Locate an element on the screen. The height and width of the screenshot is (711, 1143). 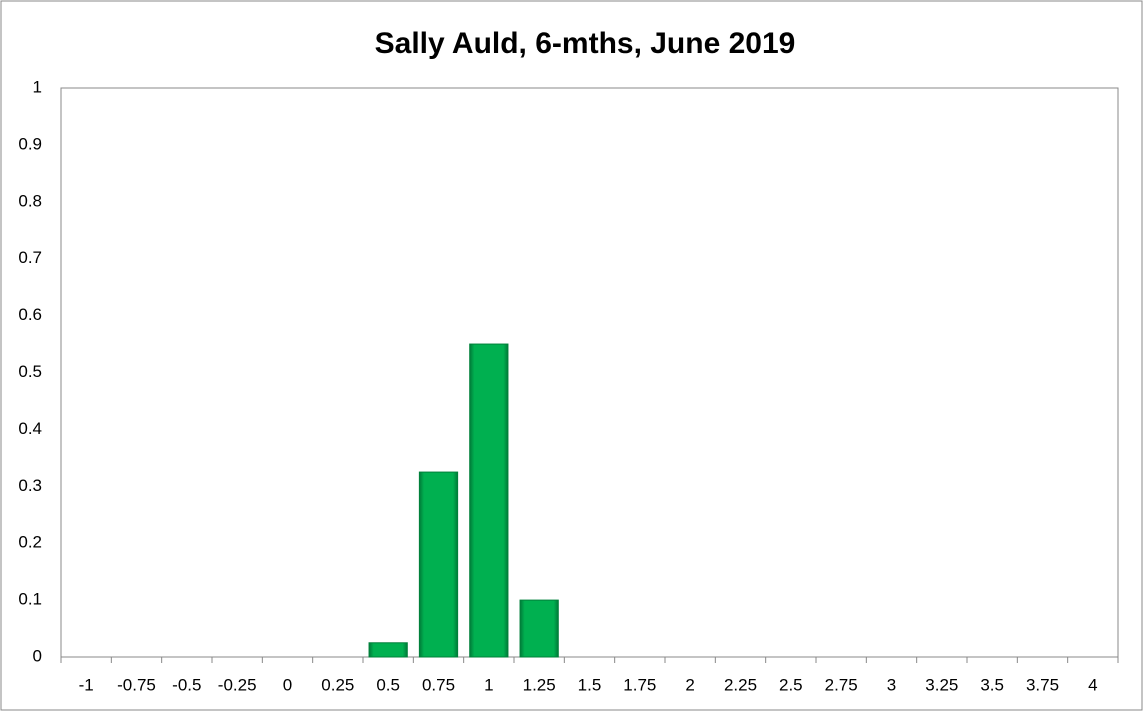
x-tick-label: 0.5 is located at coordinates (388, 684).